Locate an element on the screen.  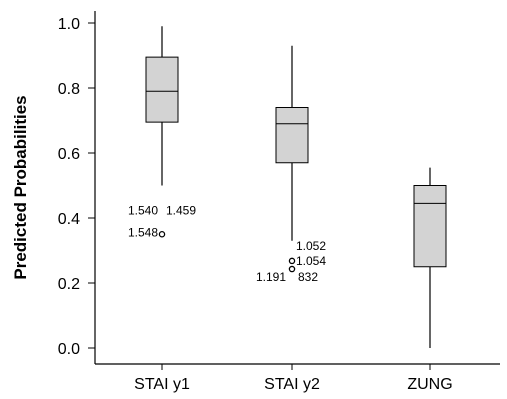
y-tick-label: 0.4 is located at coordinates (69, 219).